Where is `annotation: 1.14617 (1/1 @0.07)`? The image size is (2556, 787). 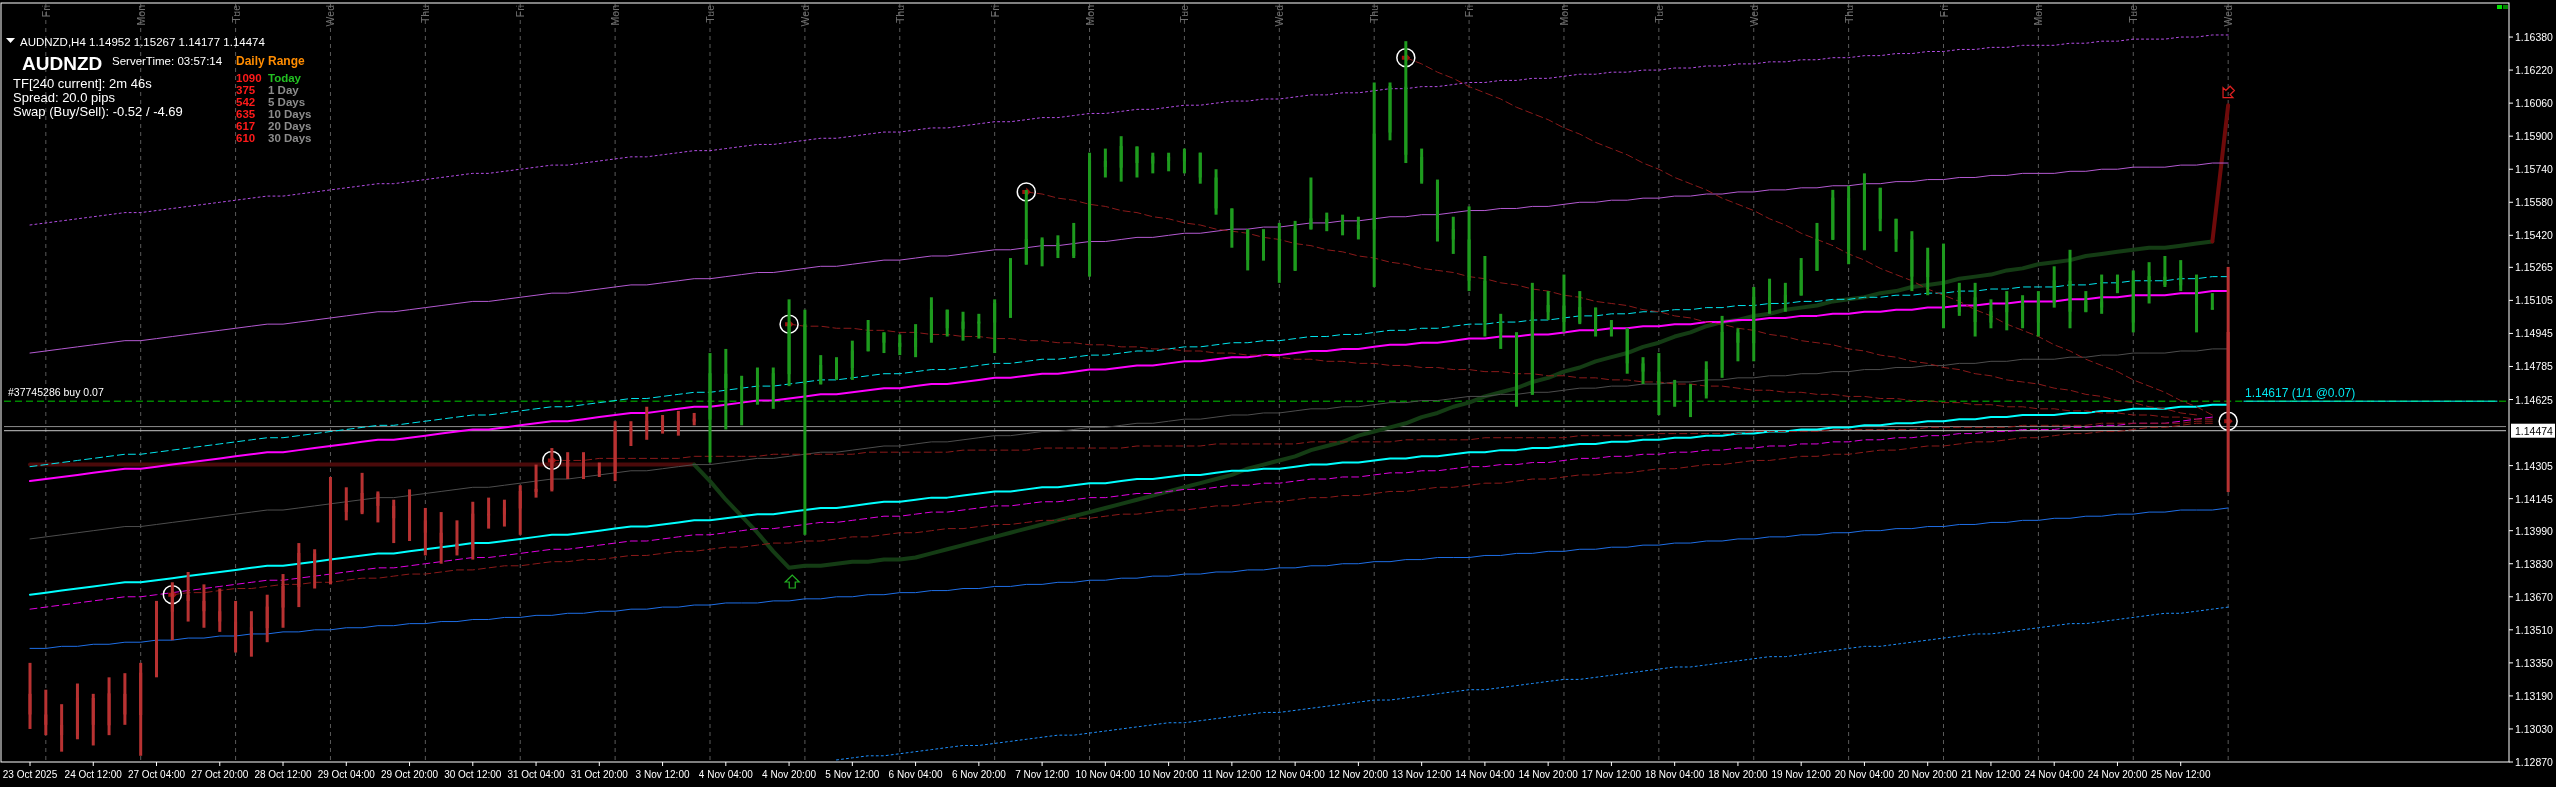 annotation: 1.14617 (1/1 @0.07) is located at coordinates (2300, 393).